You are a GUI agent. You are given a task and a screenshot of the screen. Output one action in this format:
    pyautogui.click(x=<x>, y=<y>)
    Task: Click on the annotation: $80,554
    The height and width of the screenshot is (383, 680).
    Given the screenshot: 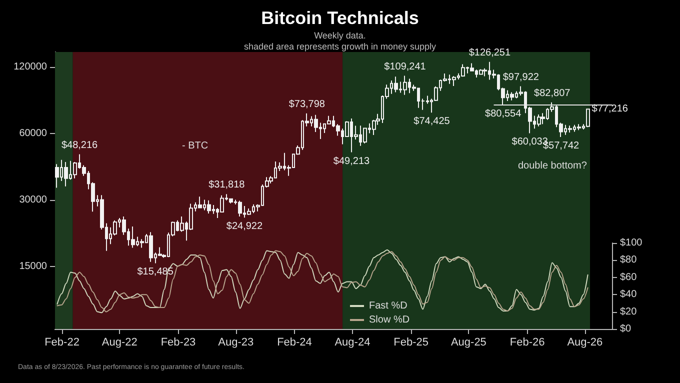 What is the action you would take?
    pyautogui.click(x=503, y=114)
    